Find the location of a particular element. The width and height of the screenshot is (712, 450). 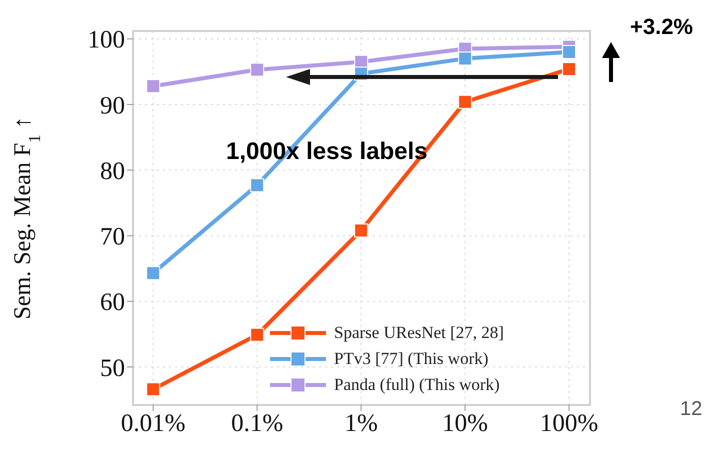

text: 12 is located at coordinates (691, 409).